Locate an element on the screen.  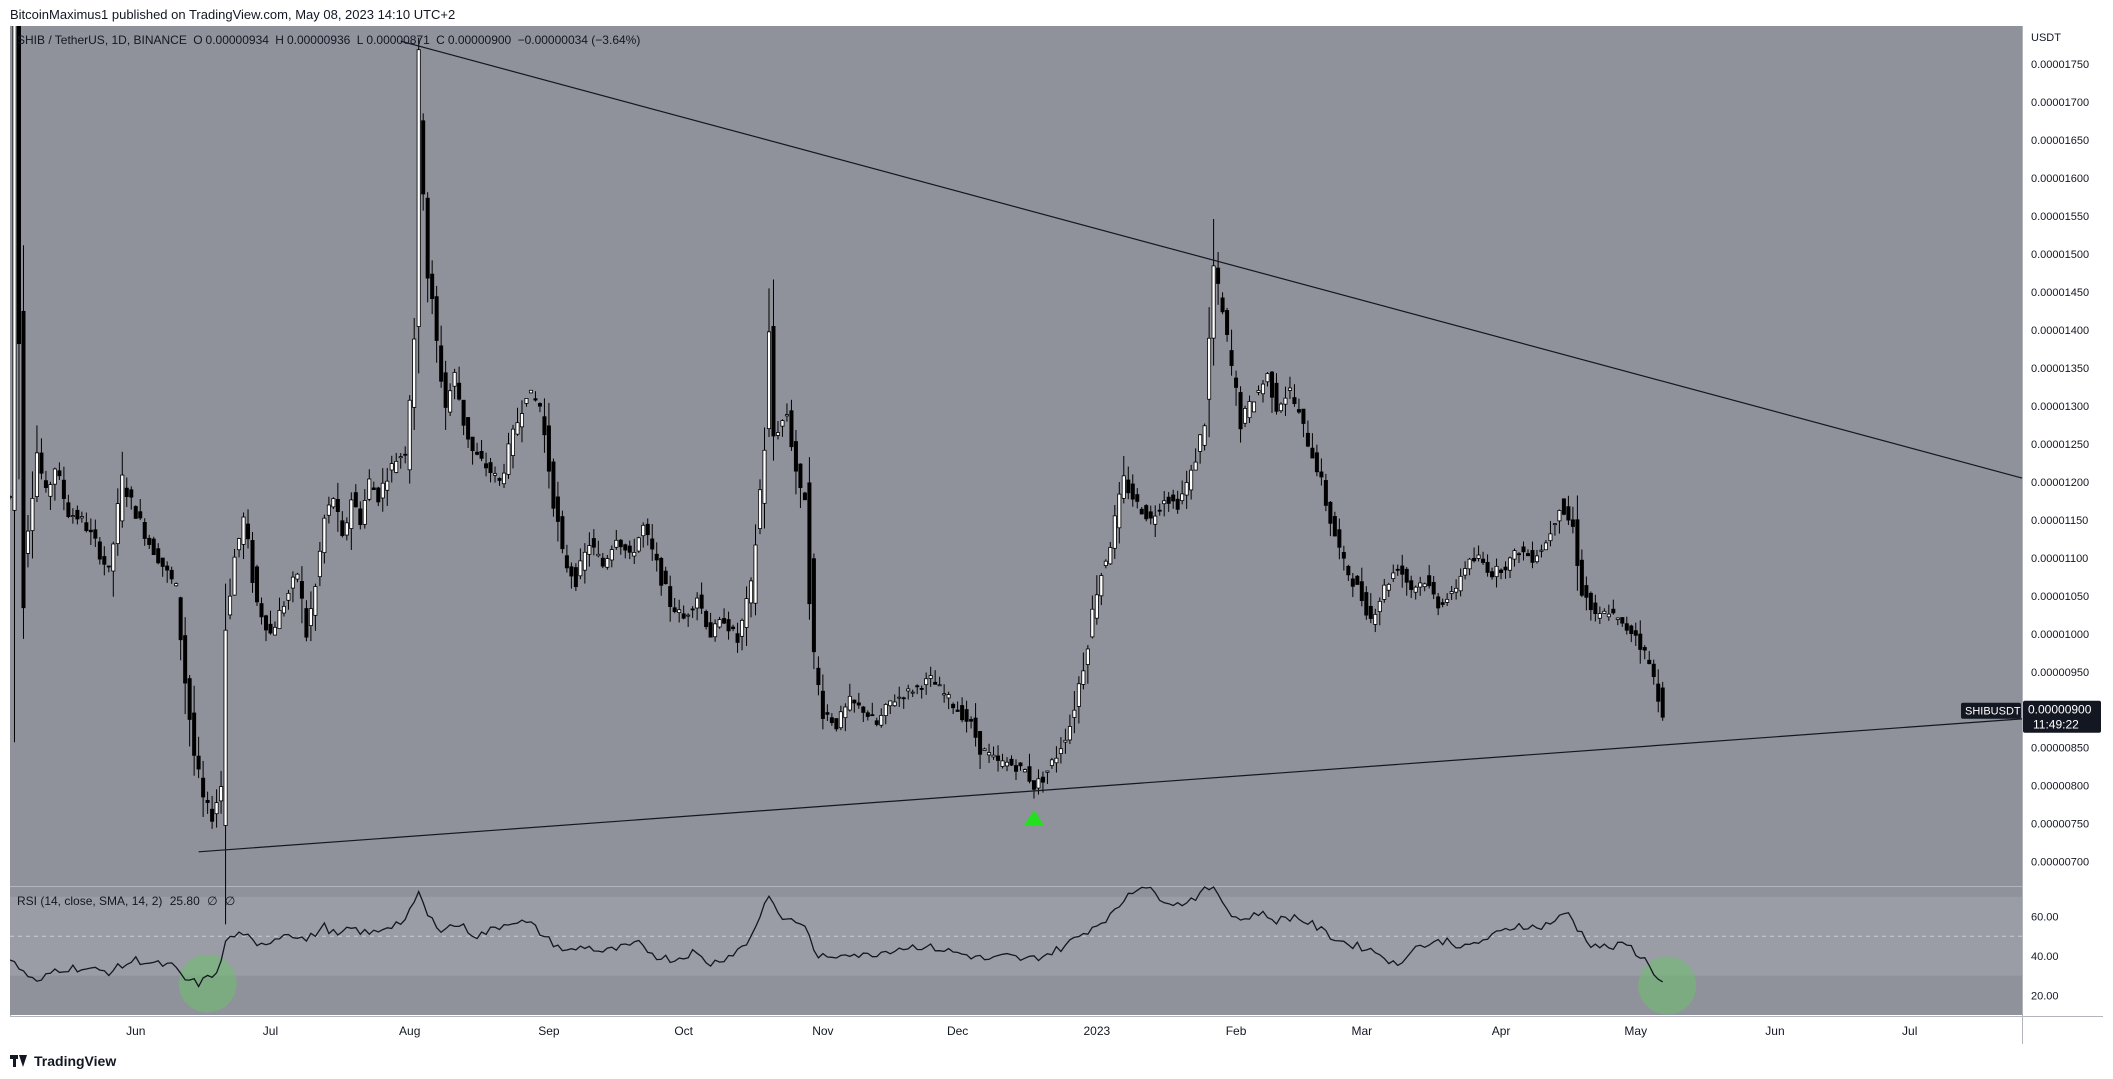
legend-low-label: L is located at coordinates (360, 40).